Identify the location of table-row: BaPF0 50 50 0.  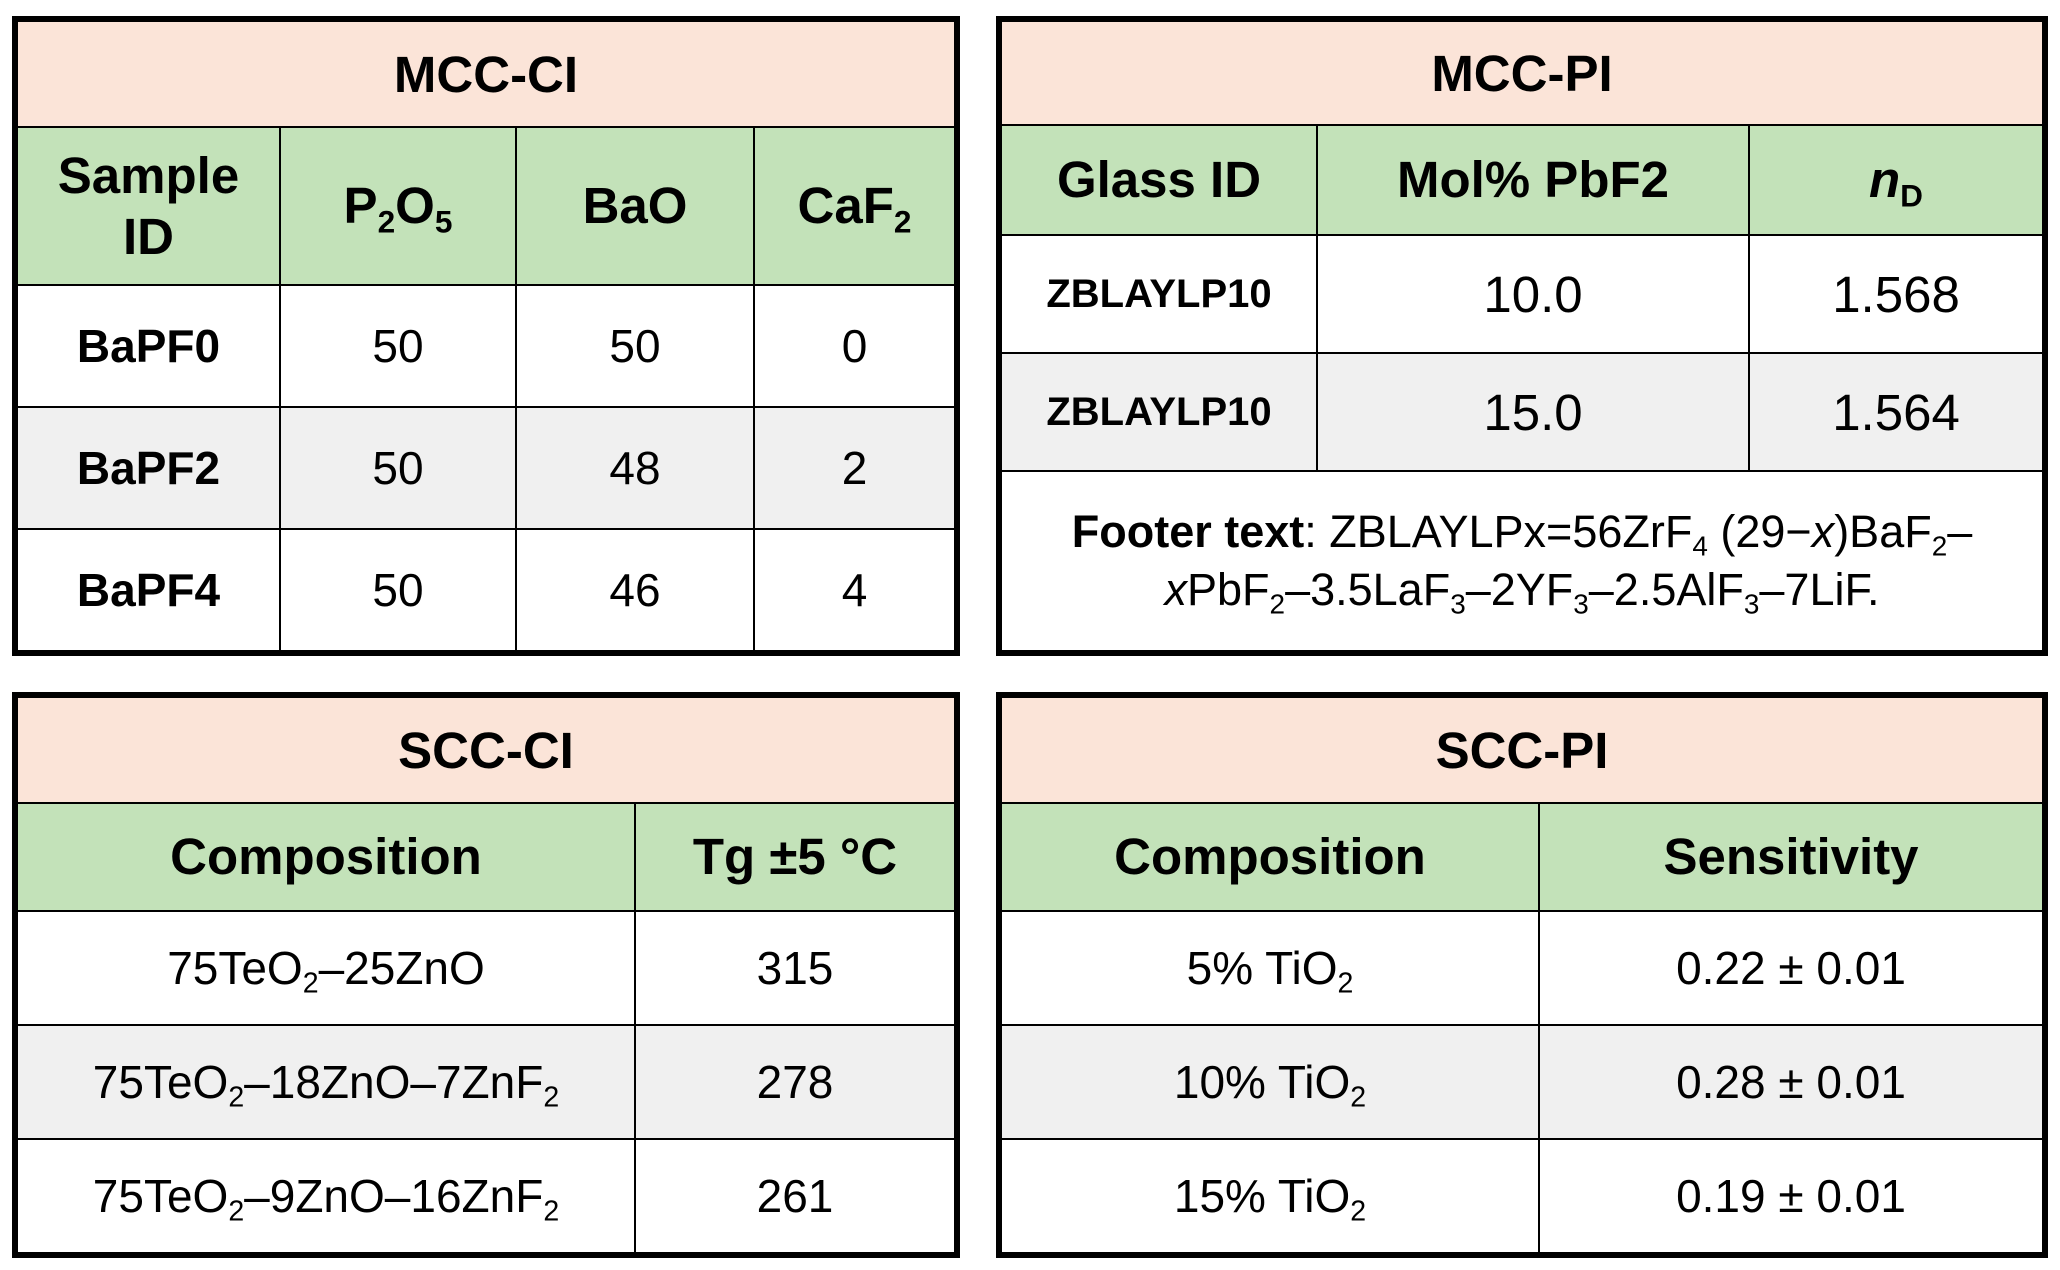
(486, 346).